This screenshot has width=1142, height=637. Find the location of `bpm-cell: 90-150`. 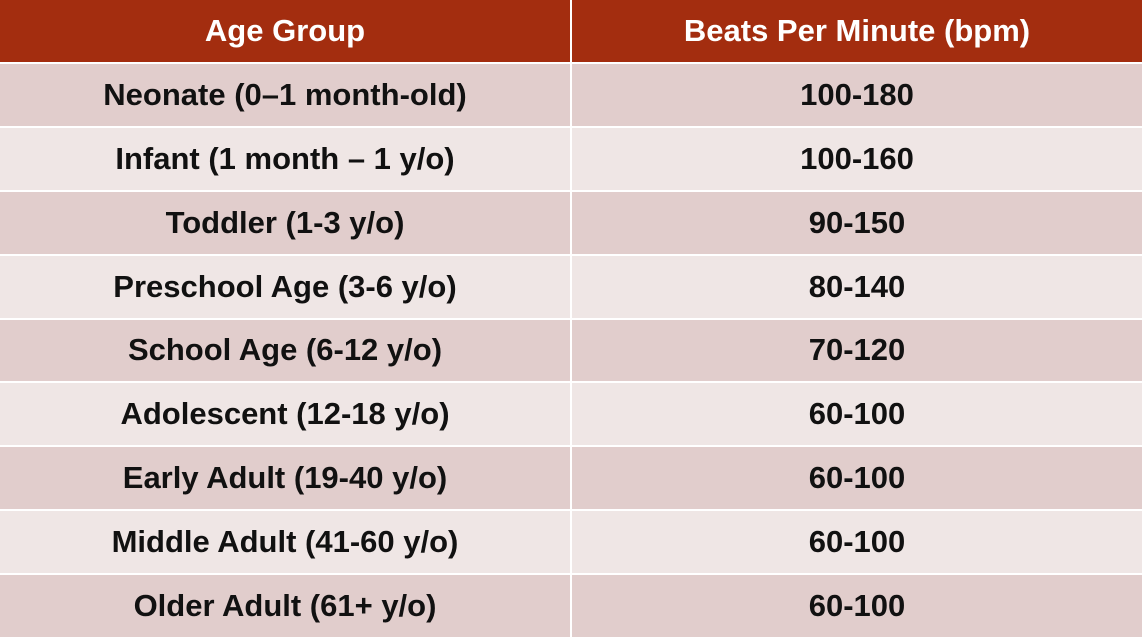

bpm-cell: 90-150 is located at coordinates (856, 222).